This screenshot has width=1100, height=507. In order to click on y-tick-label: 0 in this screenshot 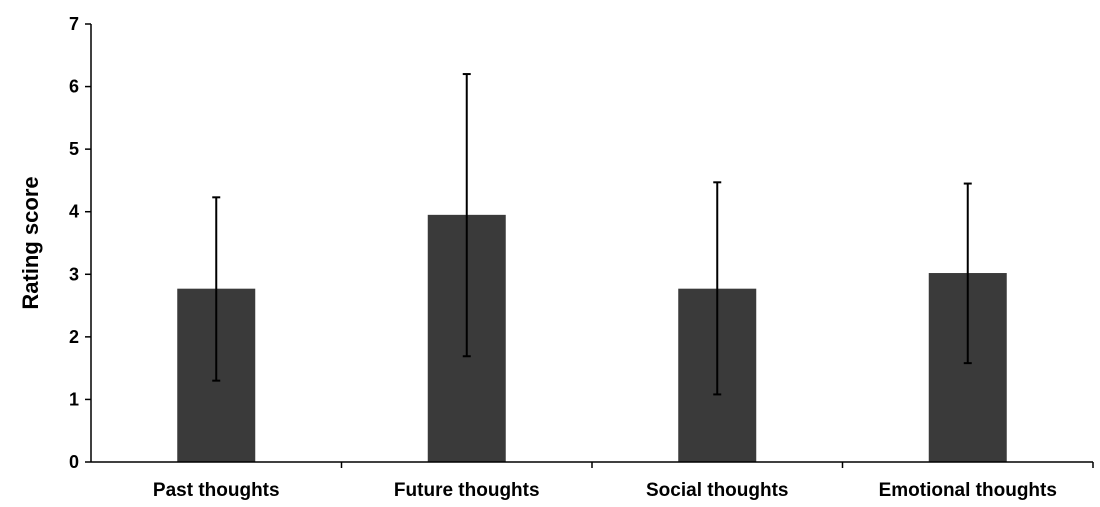, I will do `click(74, 462)`.